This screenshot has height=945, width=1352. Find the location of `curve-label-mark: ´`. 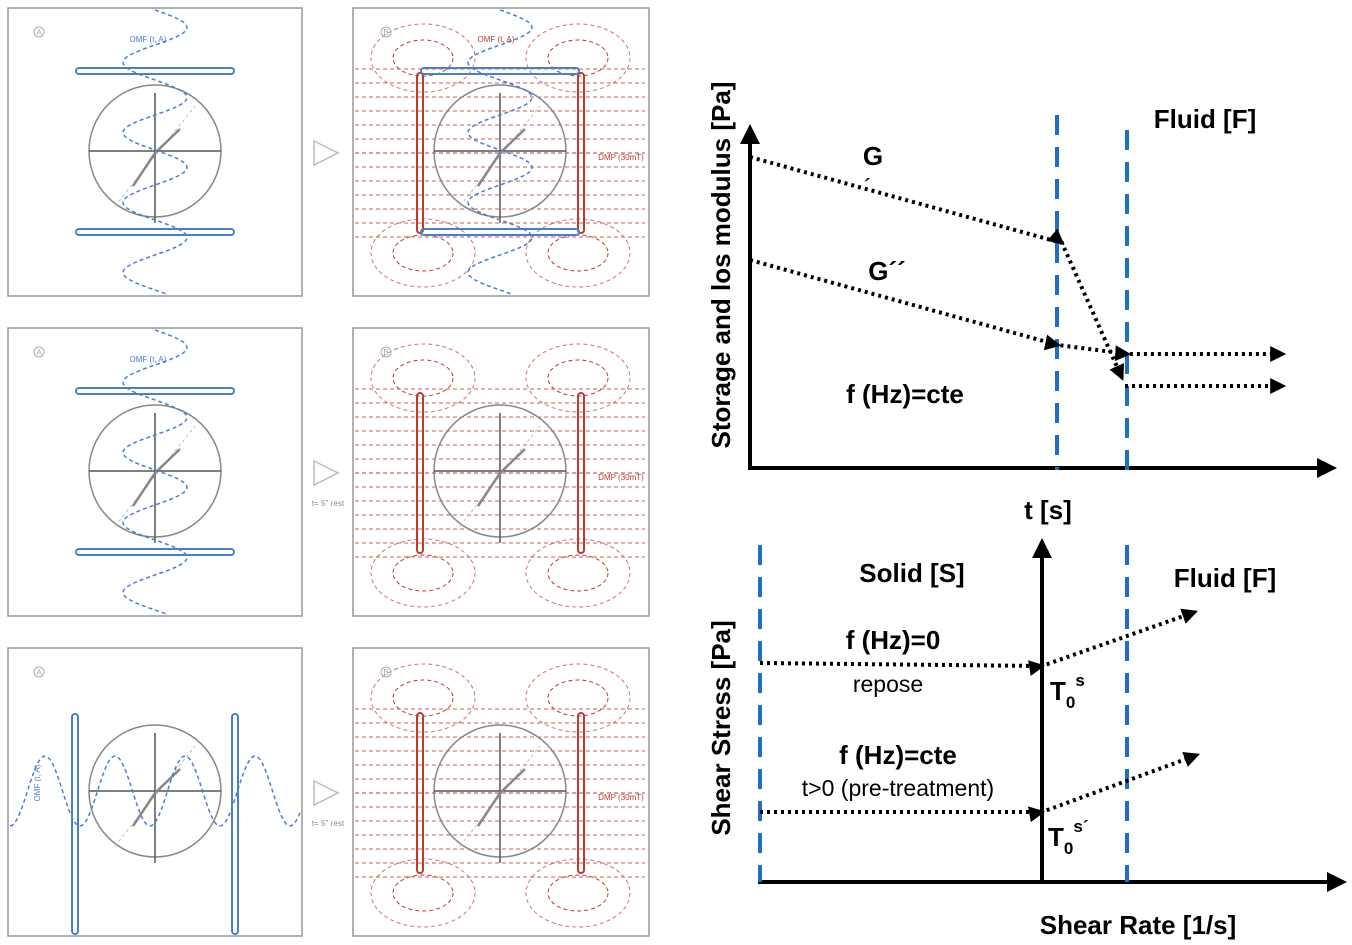

curve-label-mark: ´ is located at coordinates (868, 187).